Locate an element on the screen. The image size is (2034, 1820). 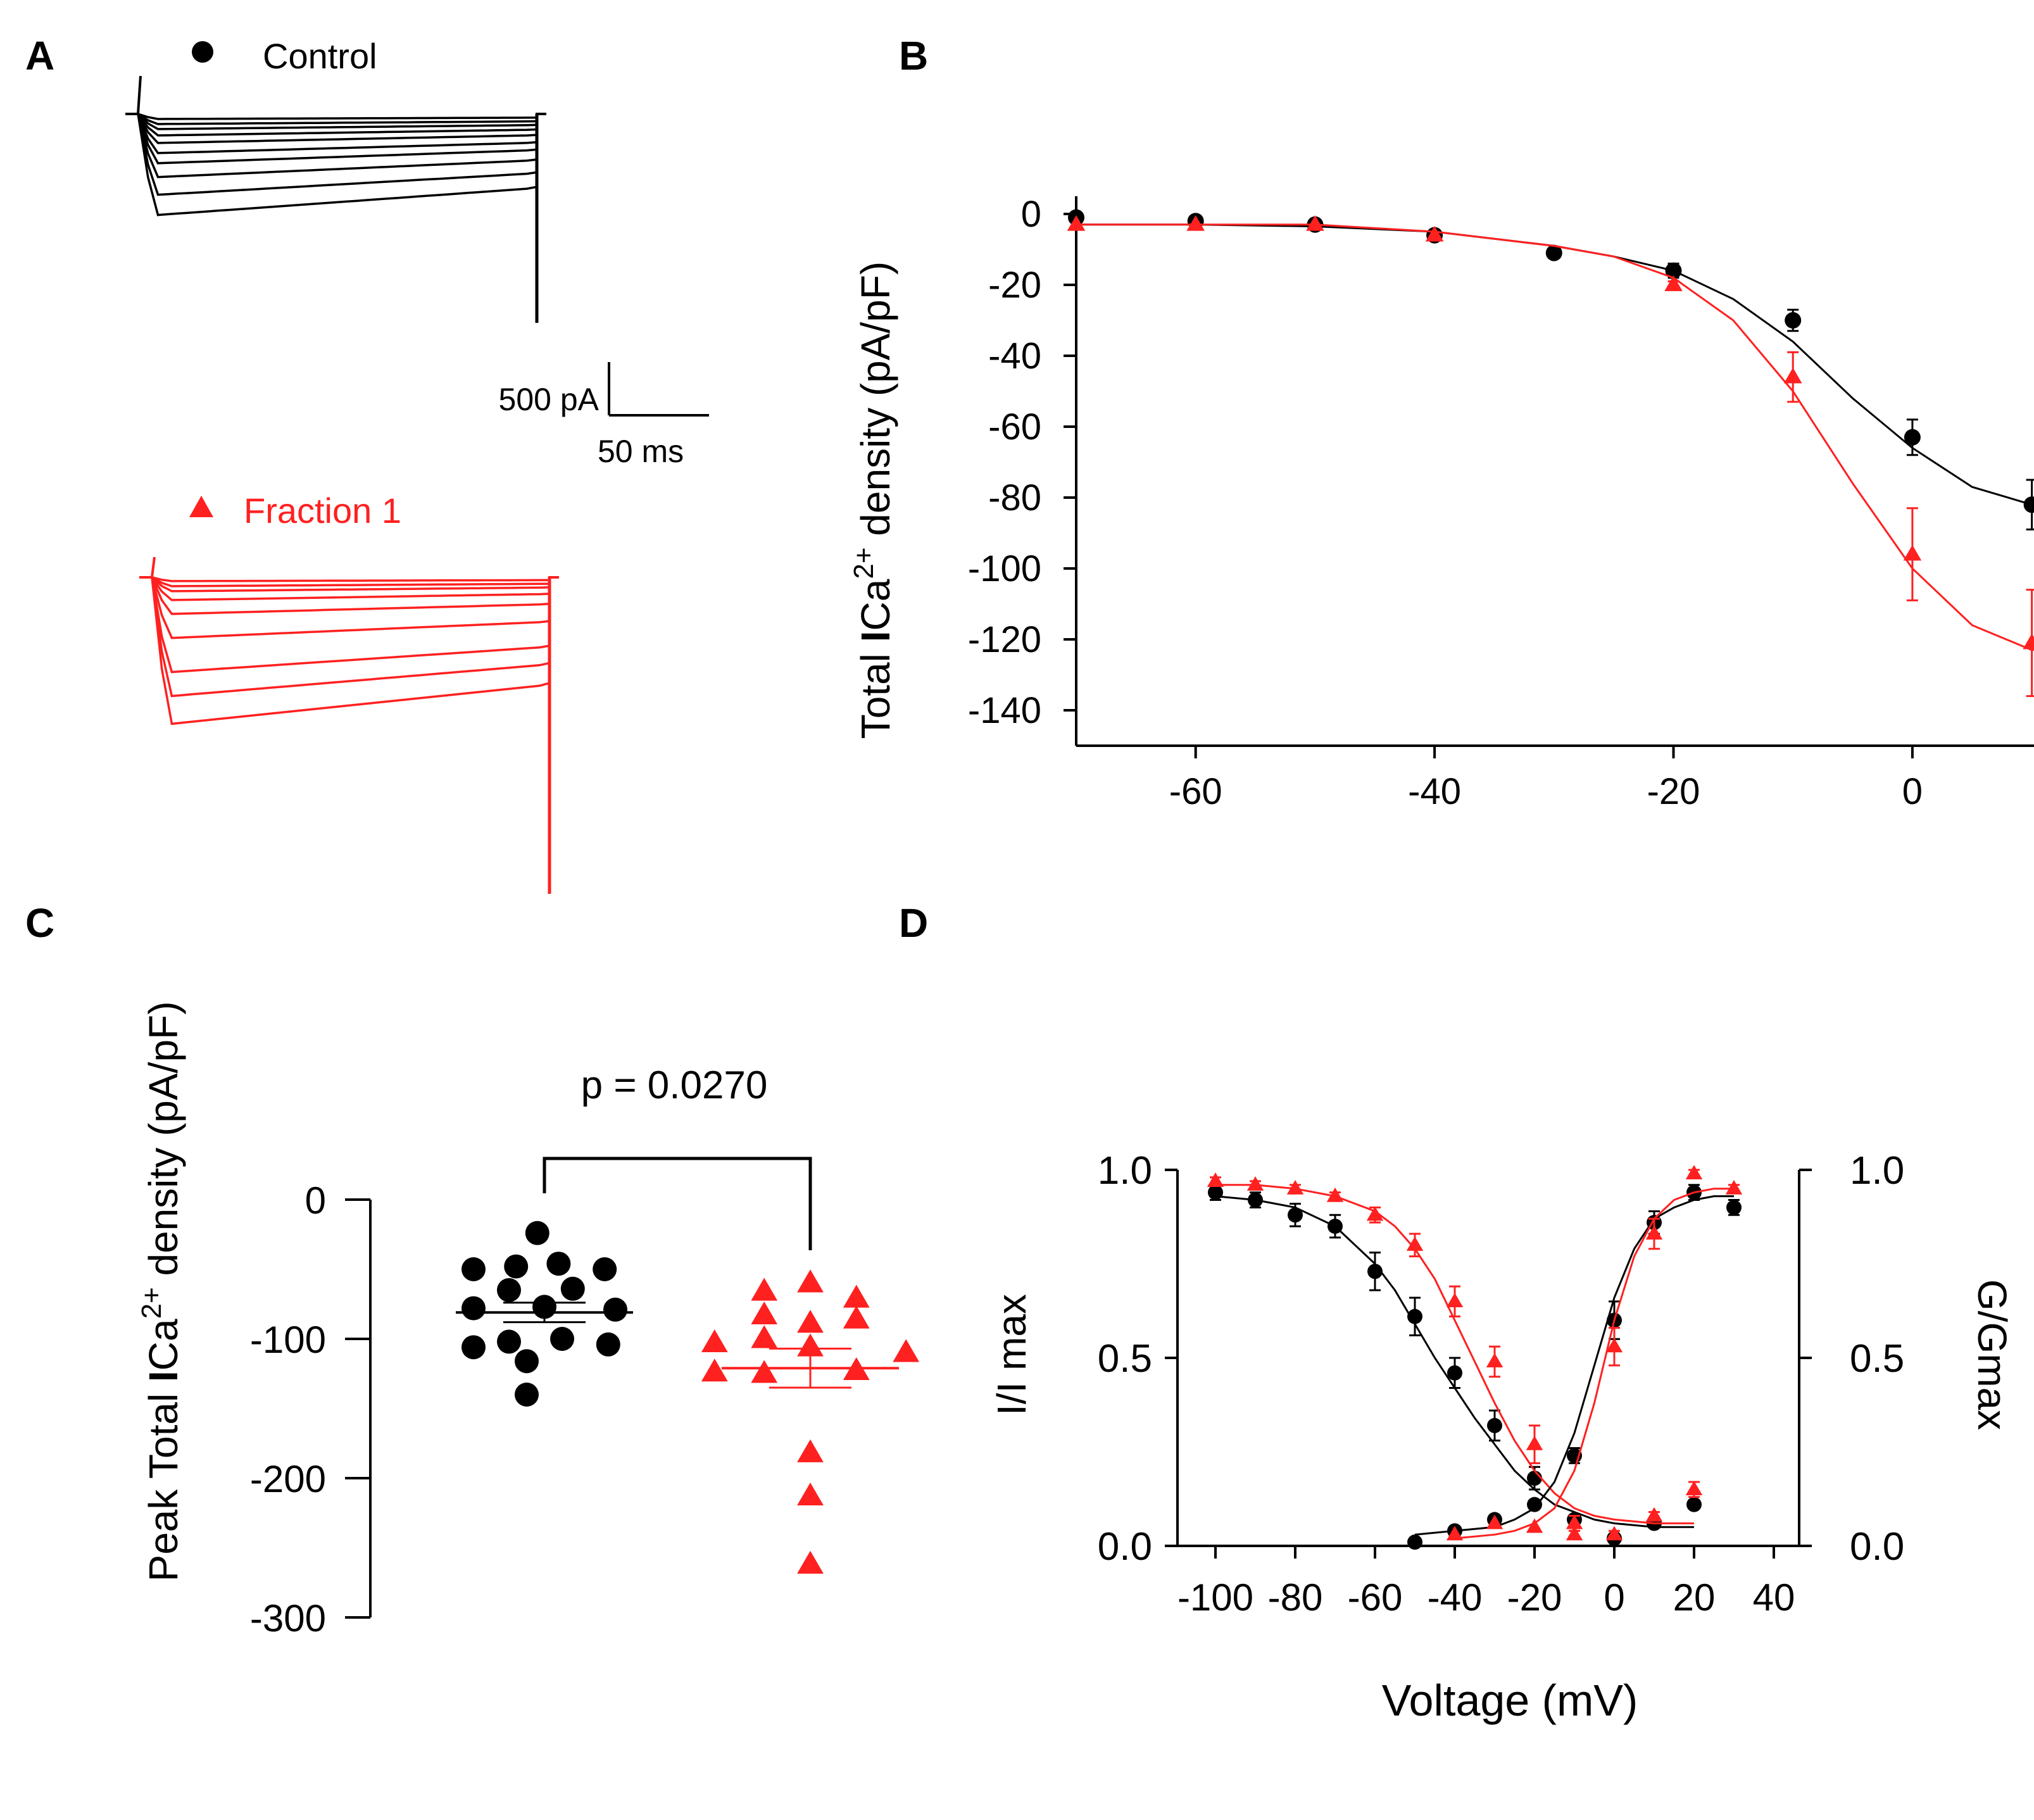
panel-c-ylabel-main: Peak Total is located at coordinates (163, 1481).